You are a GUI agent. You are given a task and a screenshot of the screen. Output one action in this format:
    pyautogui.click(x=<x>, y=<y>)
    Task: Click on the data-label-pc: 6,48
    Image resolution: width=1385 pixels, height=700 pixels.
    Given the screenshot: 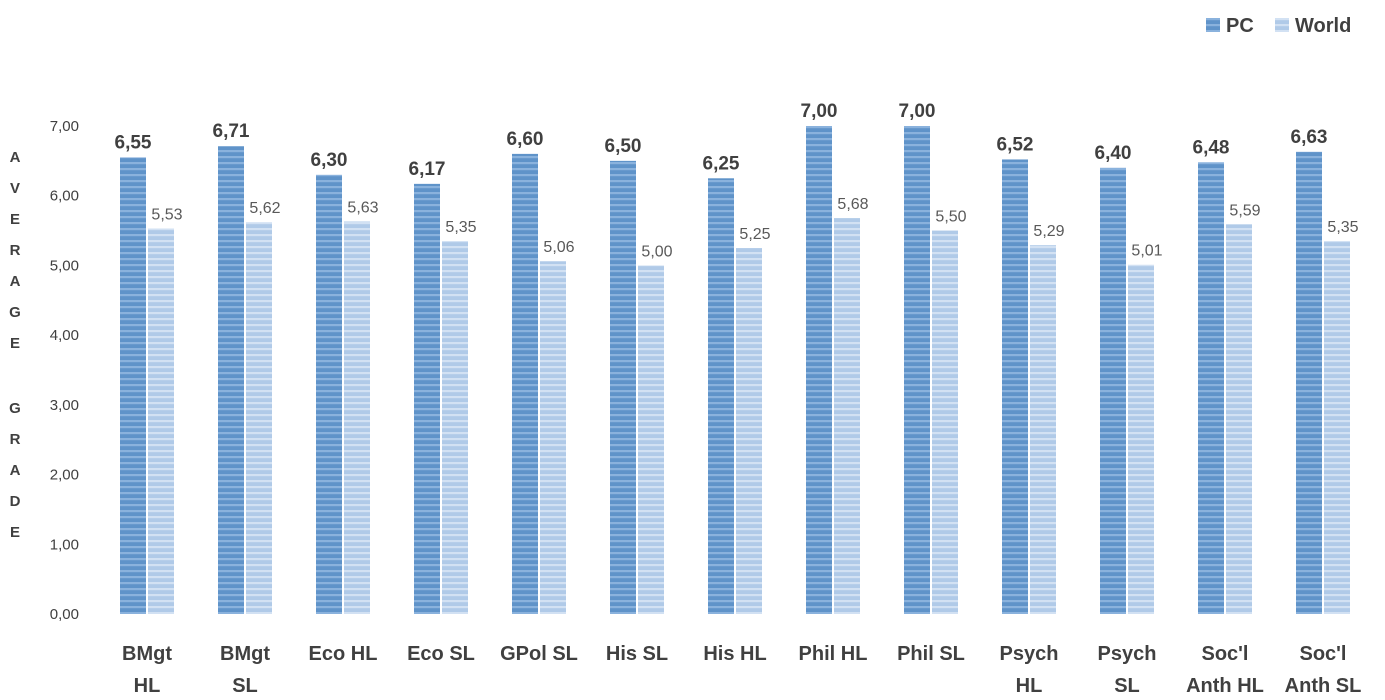 What is the action you would take?
    pyautogui.click(x=1211, y=147)
    